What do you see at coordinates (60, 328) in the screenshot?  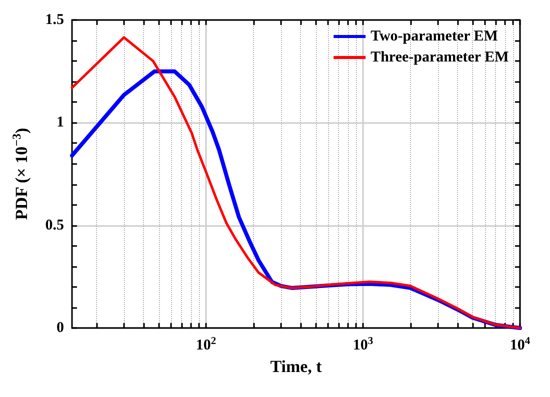 I see `y-tick-label: 0` at bounding box center [60, 328].